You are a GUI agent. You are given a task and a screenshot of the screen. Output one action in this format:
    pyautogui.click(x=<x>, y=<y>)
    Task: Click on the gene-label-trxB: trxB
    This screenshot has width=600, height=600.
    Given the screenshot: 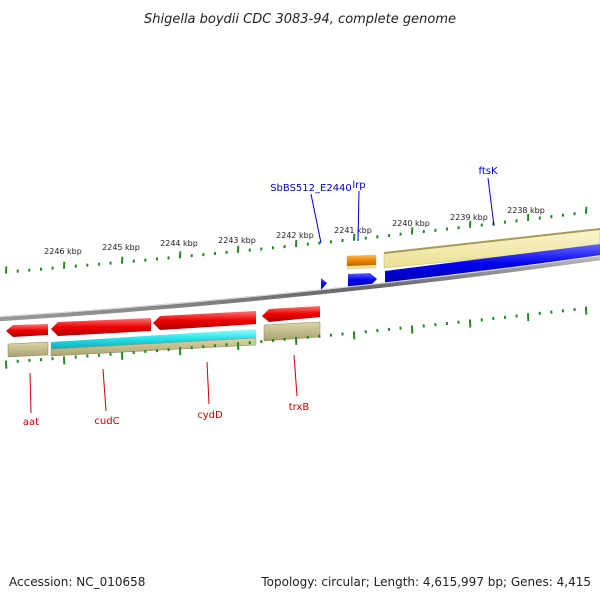 What is the action you would take?
    pyautogui.click(x=299, y=407)
    